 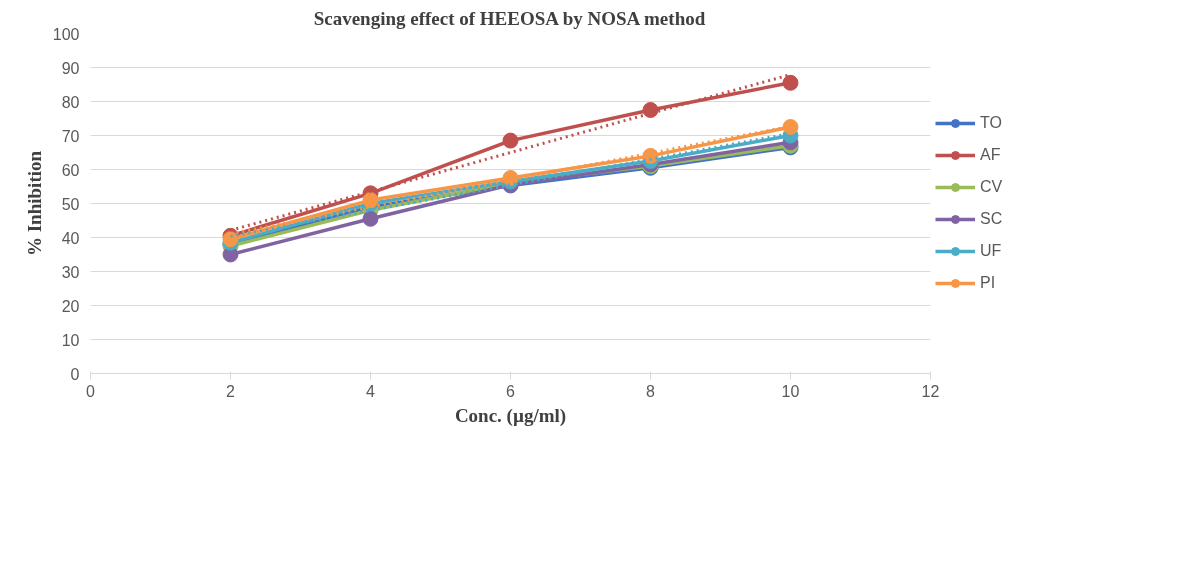 What do you see at coordinates (70, 102) in the screenshot?
I see `y-tick-label: 80` at bounding box center [70, 102].